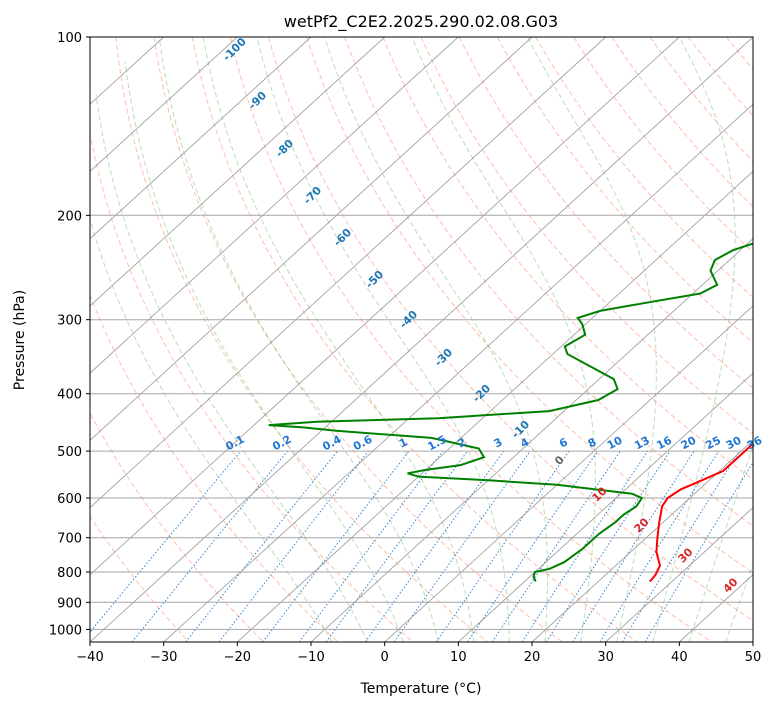 The height and width of the screenshot is (708, 775). What do you see at coordinates (664, 443) in the screenshot?
I see `mixing-ratio-label: 16` at bounding box center [664, 443].